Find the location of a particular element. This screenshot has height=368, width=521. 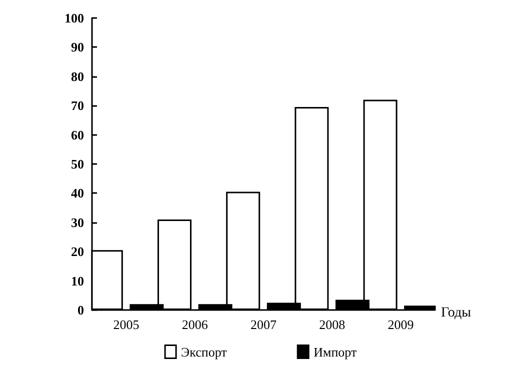

y-tick-label: 70 is located at coordinates (77, 106).